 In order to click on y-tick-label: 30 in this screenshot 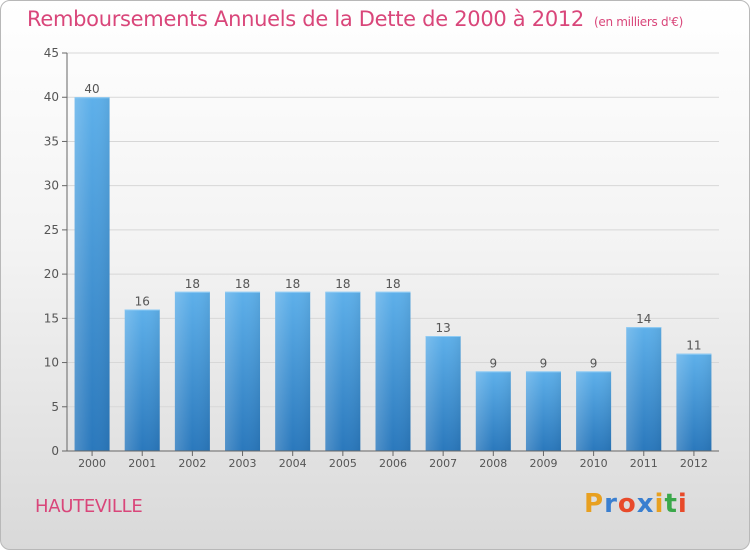, I will do `click(51, 186)`.